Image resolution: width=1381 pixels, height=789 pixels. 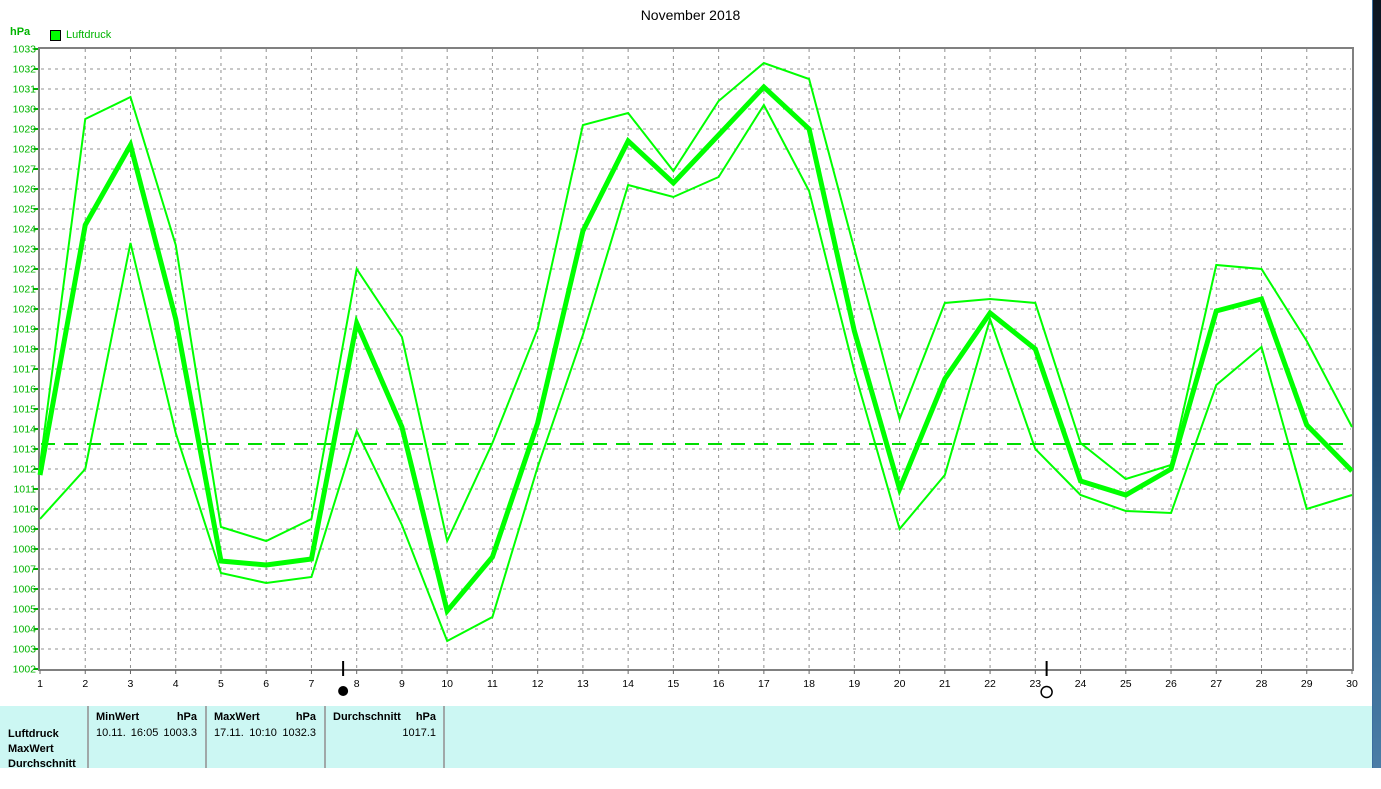 I want to click on maxwert-unit: hPa, so click(x=305, y=717).